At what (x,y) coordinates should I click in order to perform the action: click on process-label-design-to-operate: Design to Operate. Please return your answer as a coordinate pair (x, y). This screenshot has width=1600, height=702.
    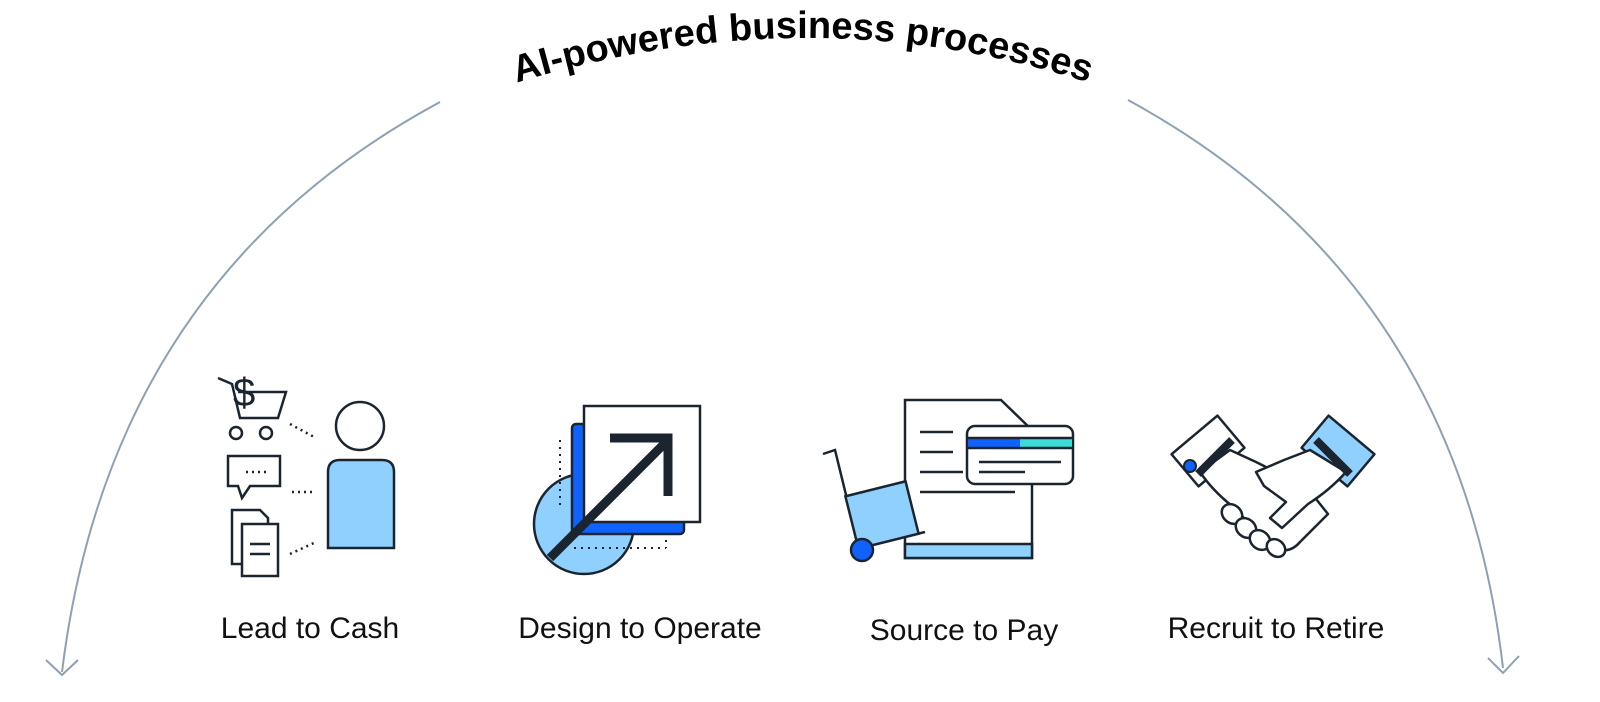
    Looking at the image, I should click on (640, 628).